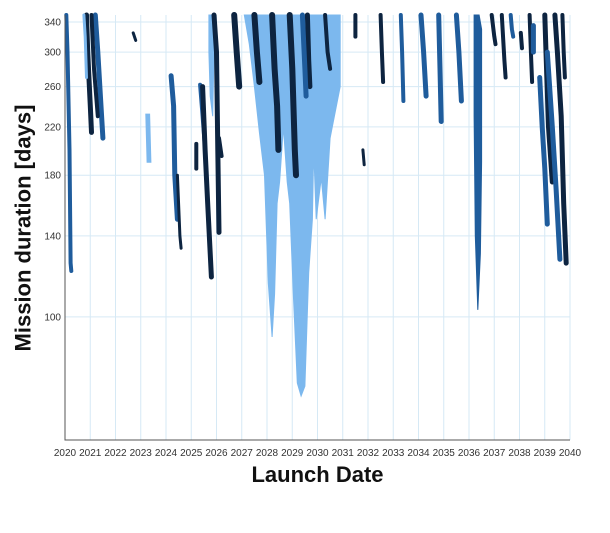  Describe the element at coordinates (570, 453) in the screenshot. I see `x-tick-label: 2040` at that location.